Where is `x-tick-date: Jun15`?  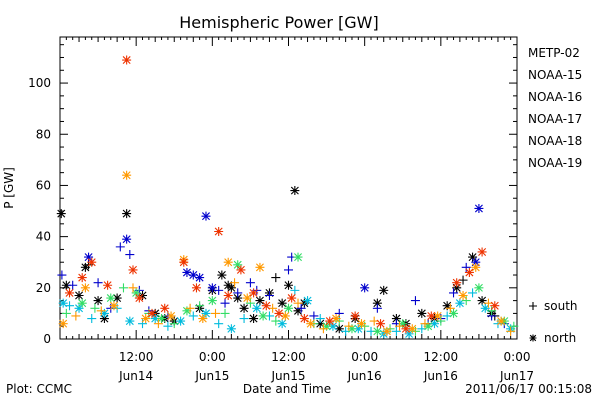 x-tick-date: Jun15 is located at coordinates (287, 376).